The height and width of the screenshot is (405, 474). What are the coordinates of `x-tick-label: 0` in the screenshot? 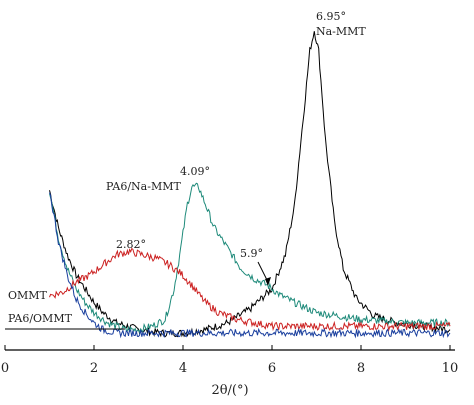 It's located at (5, 368).